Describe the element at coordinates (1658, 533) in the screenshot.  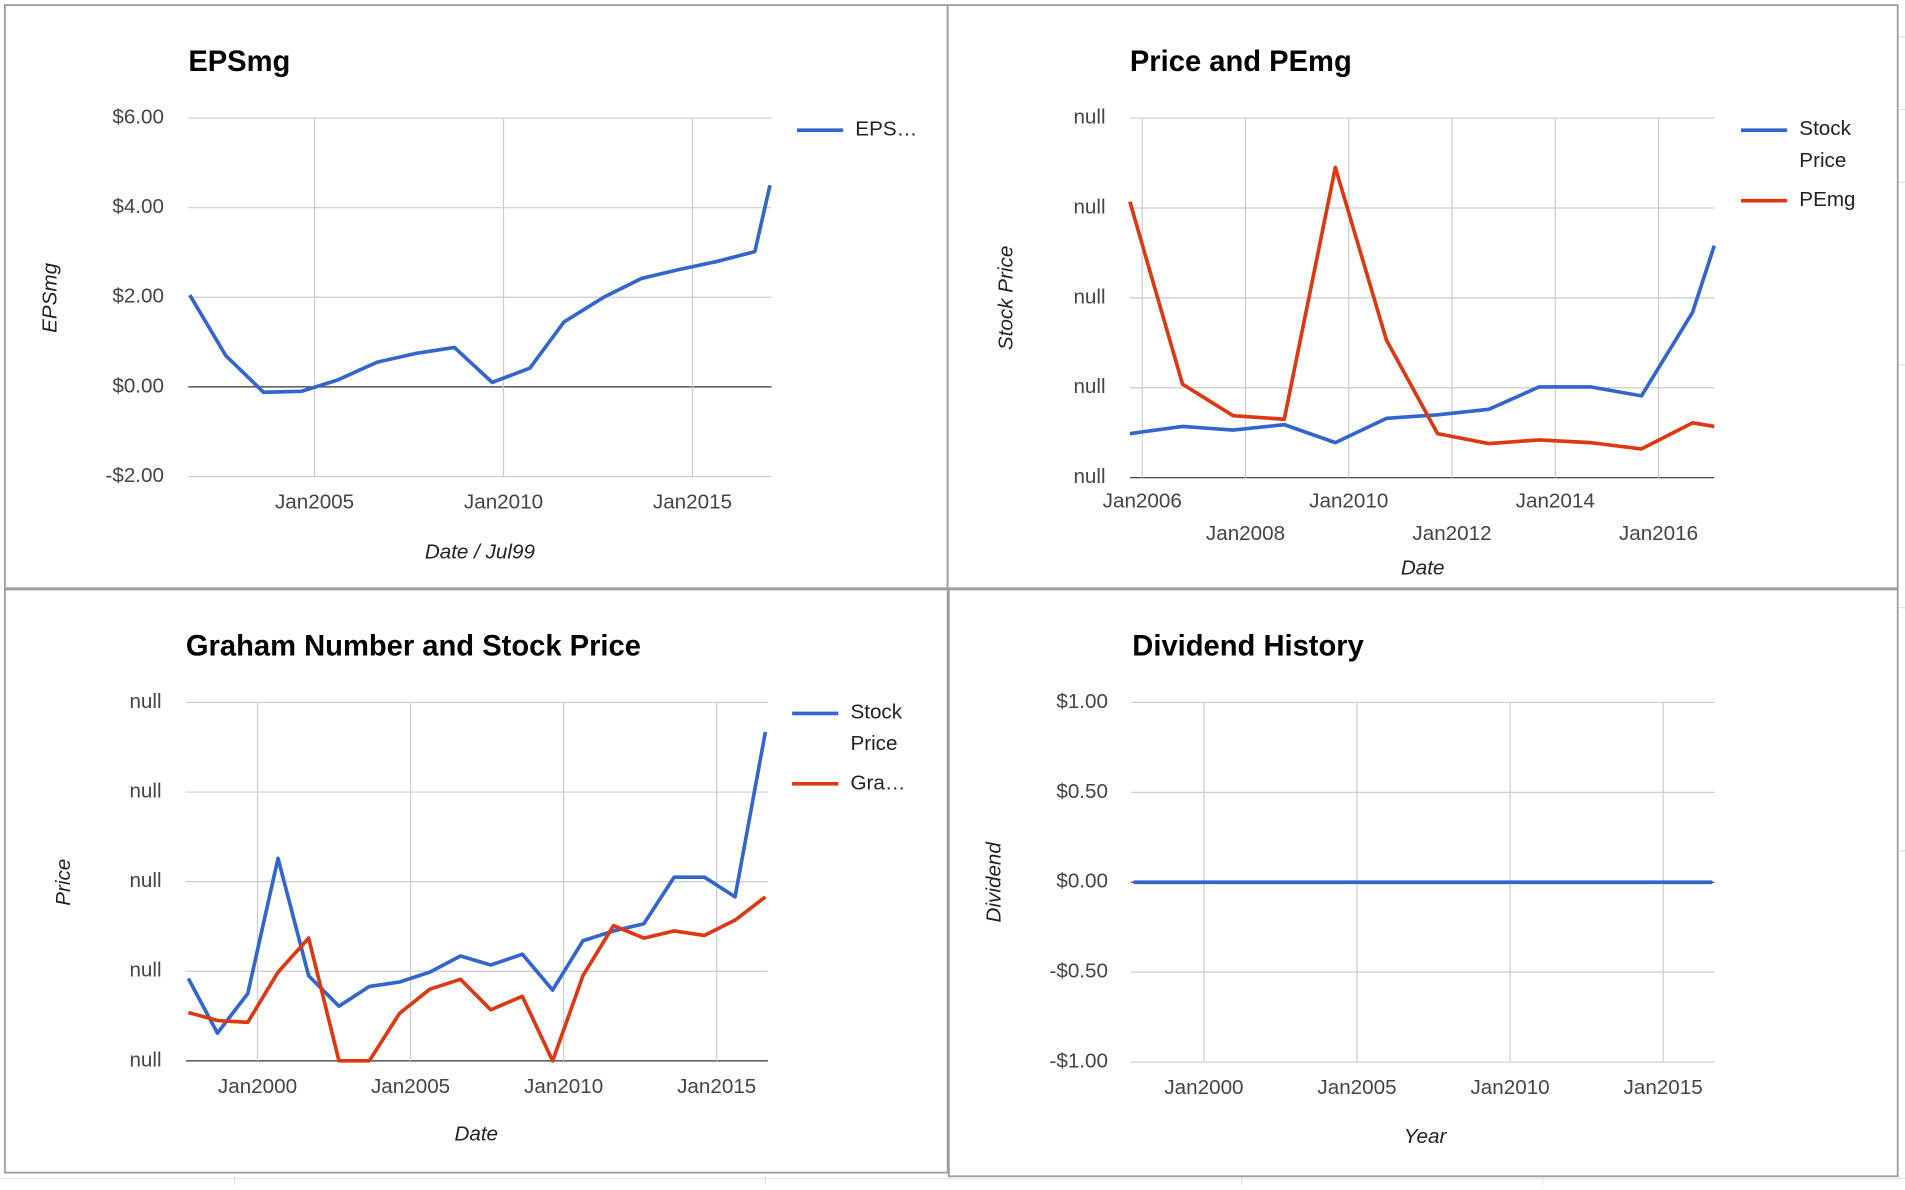
I see `x-tick-label: Jan2016` at that location.